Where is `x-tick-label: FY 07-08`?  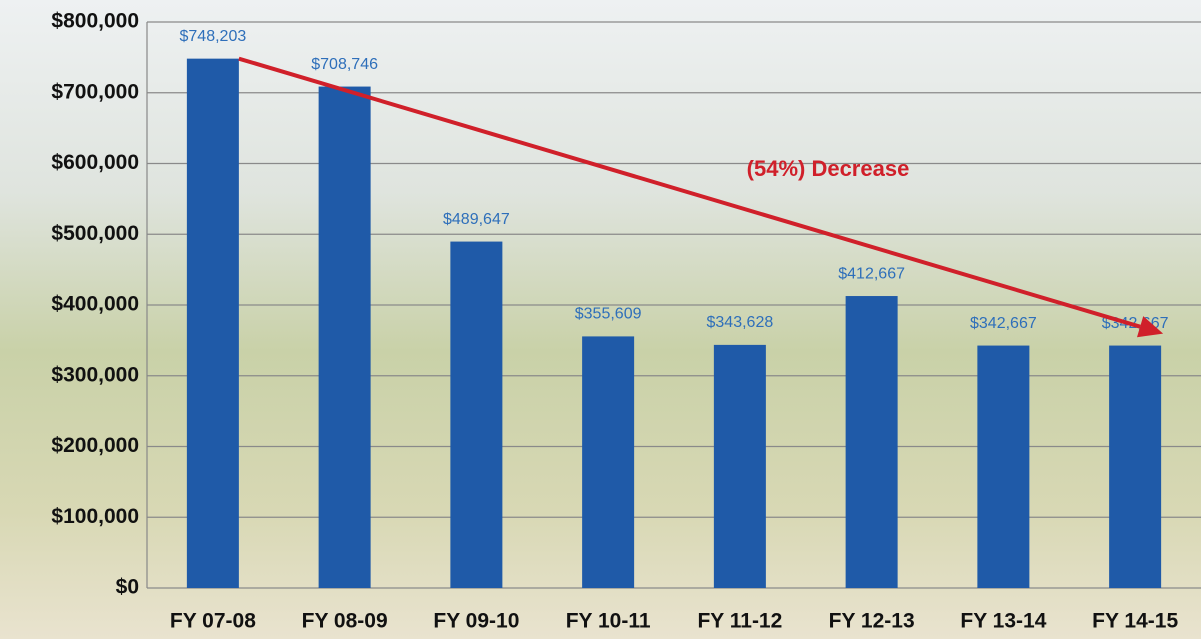 x-tick-label: FY 07-08 is located at coordinates (213, 621).